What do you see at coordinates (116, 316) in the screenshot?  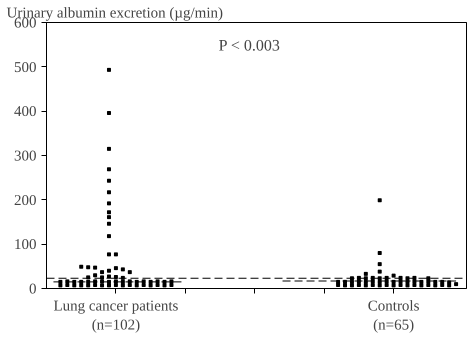 I see `x-tick-label: Lung cancer patients (n=102)` at bounding box center [116, 316].